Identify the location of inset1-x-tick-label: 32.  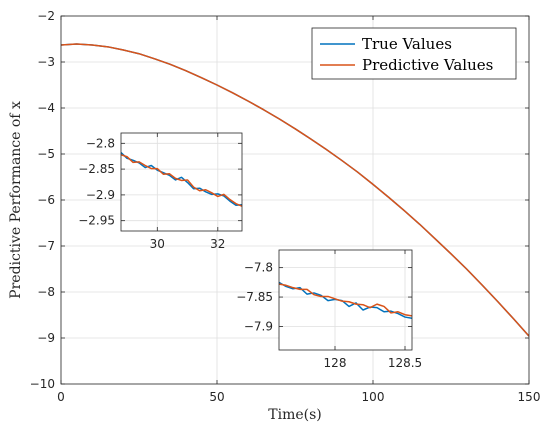
(217, 244).